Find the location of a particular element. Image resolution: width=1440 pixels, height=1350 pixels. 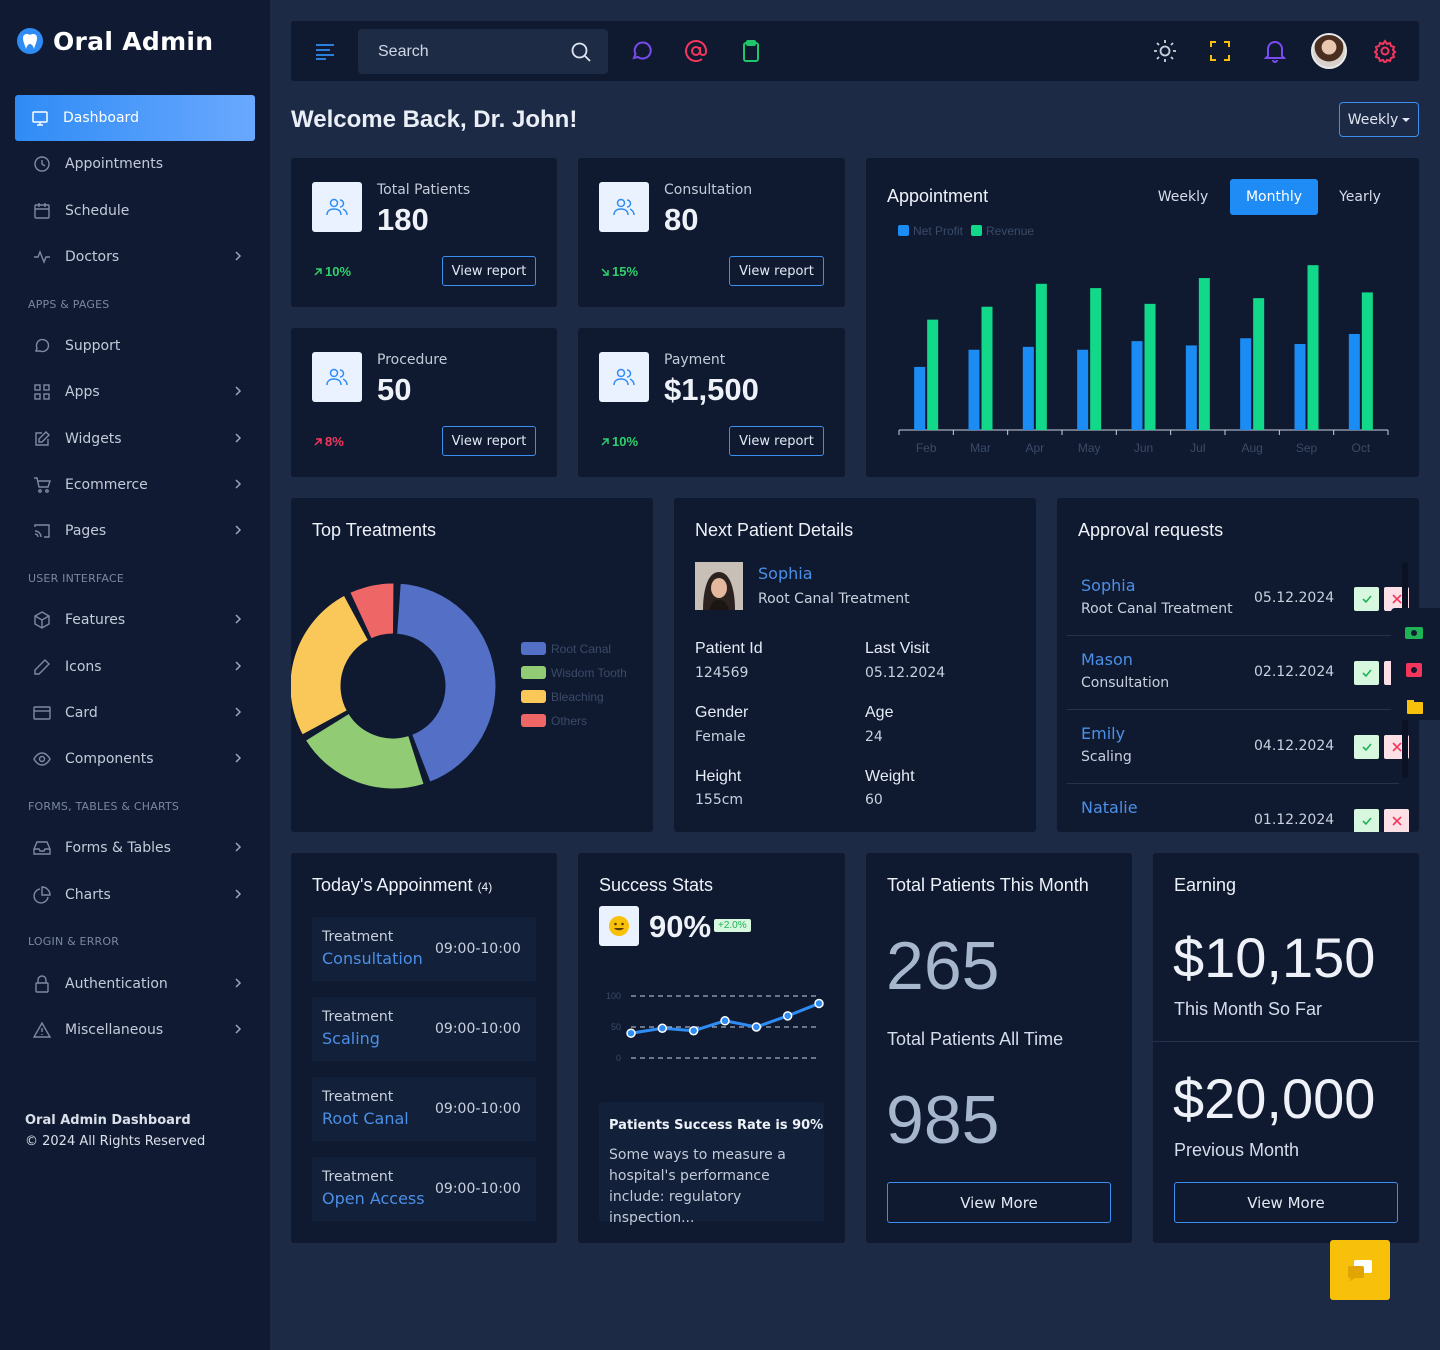

tab-monthly: Monthly is located at coordinates (1274, 197).